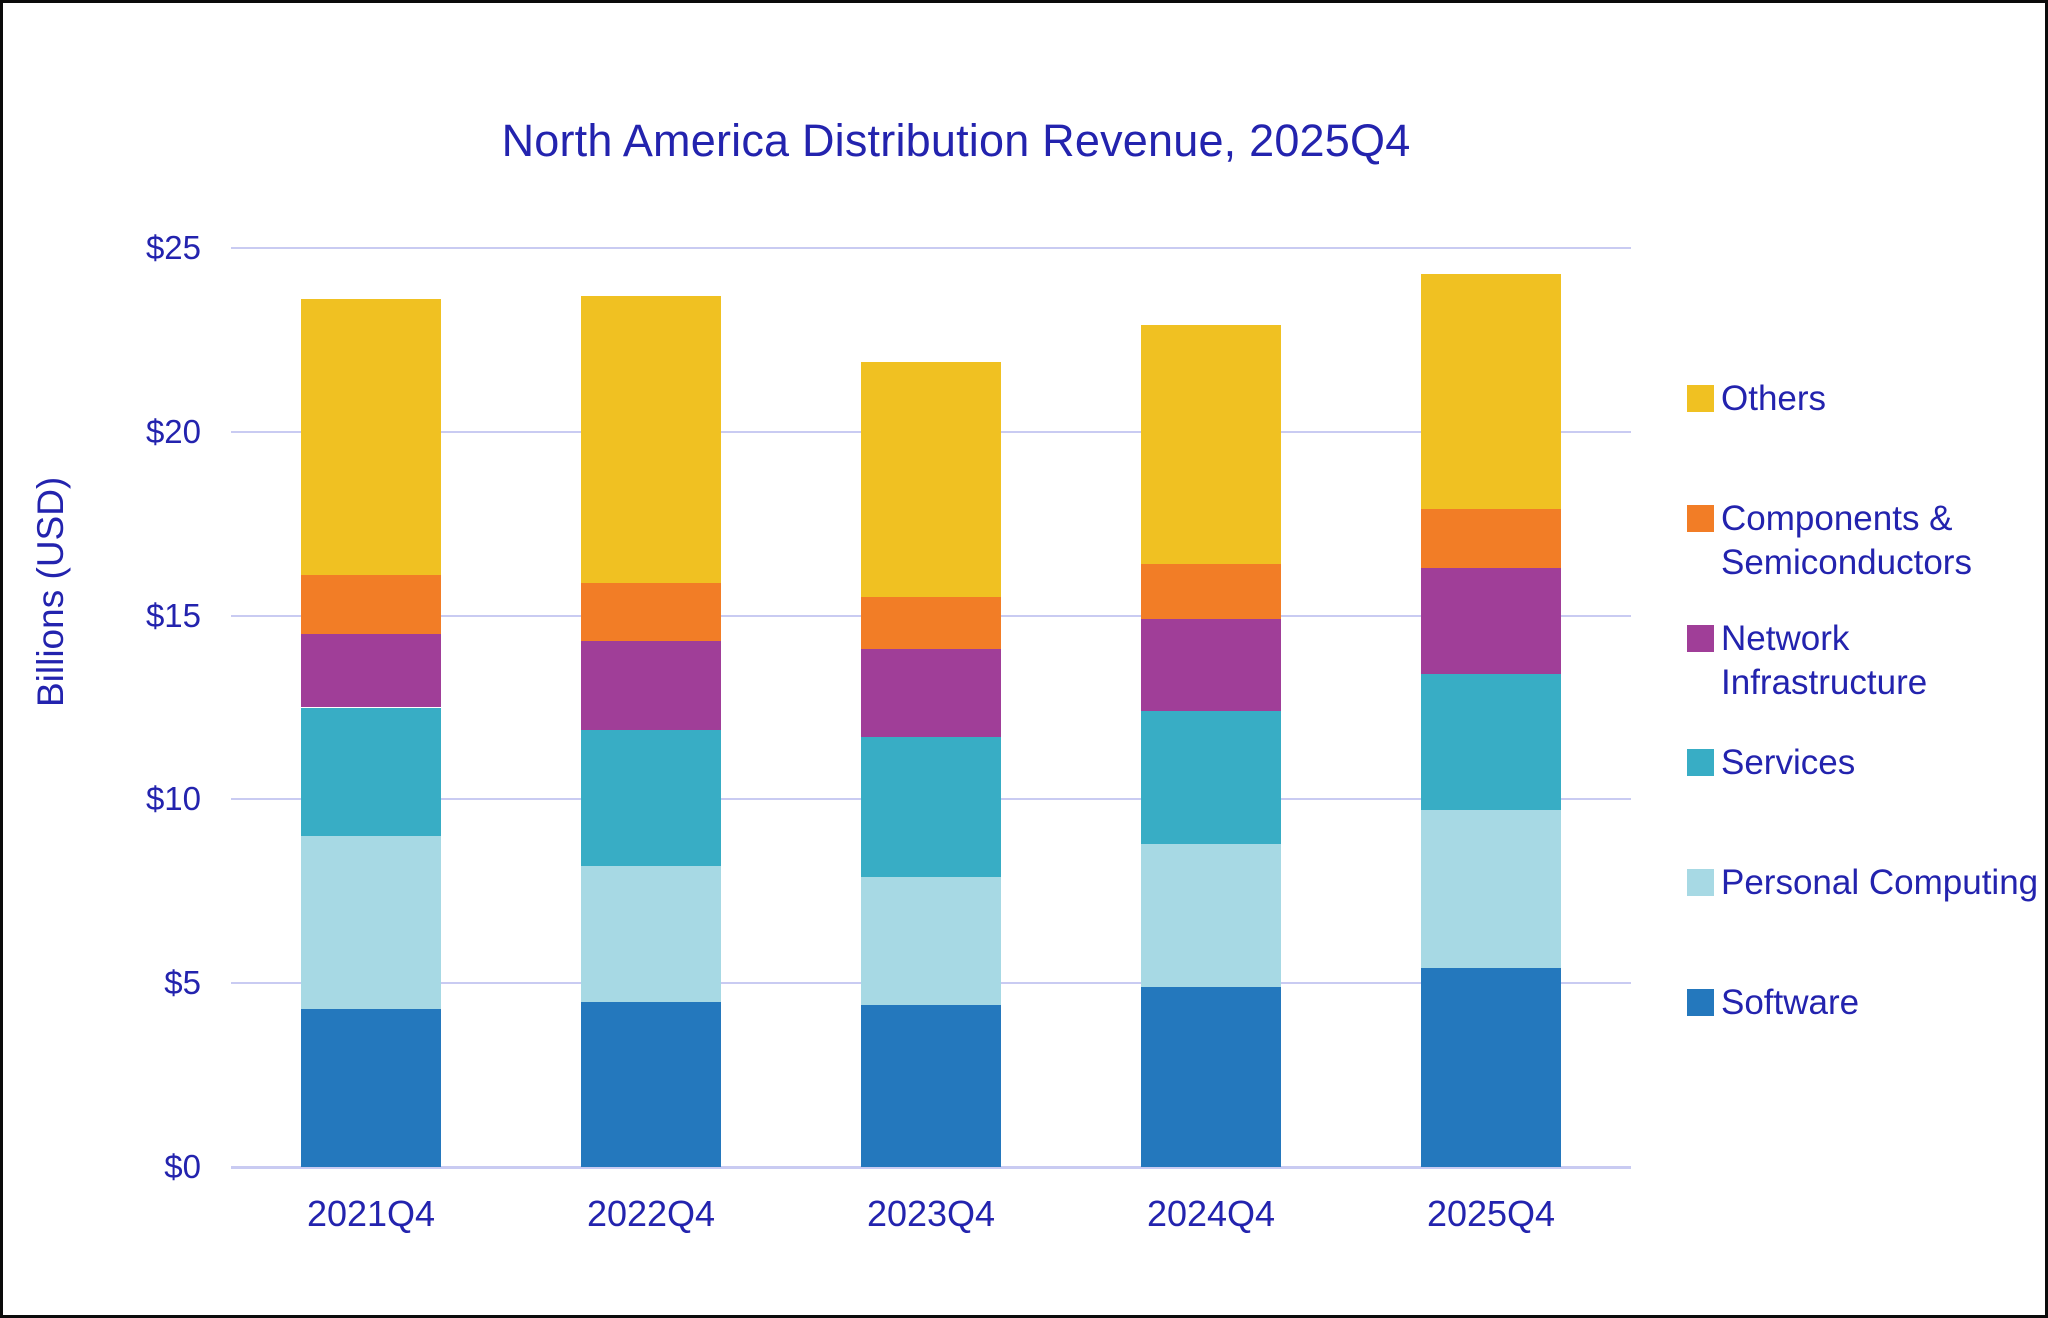 Image resolution: width=2048 pixels, height=1318 pixels. Describe the element at coordinates (1211, 1213) in the screenshot. I see `x-axis-label: 2024Q4` at that location.